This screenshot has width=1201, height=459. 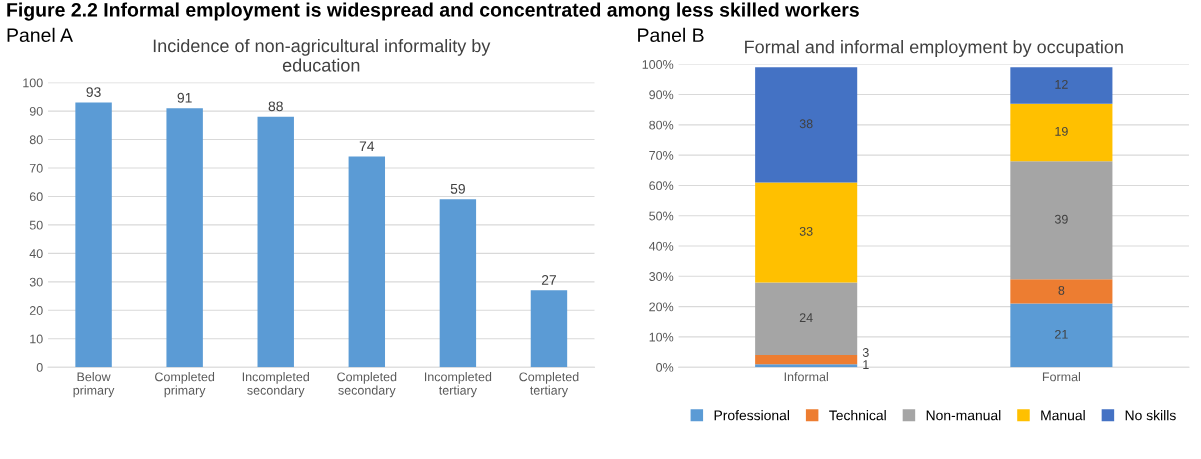 I want to click on chart-subtitle: Panel B, so click(x=671, y=35).